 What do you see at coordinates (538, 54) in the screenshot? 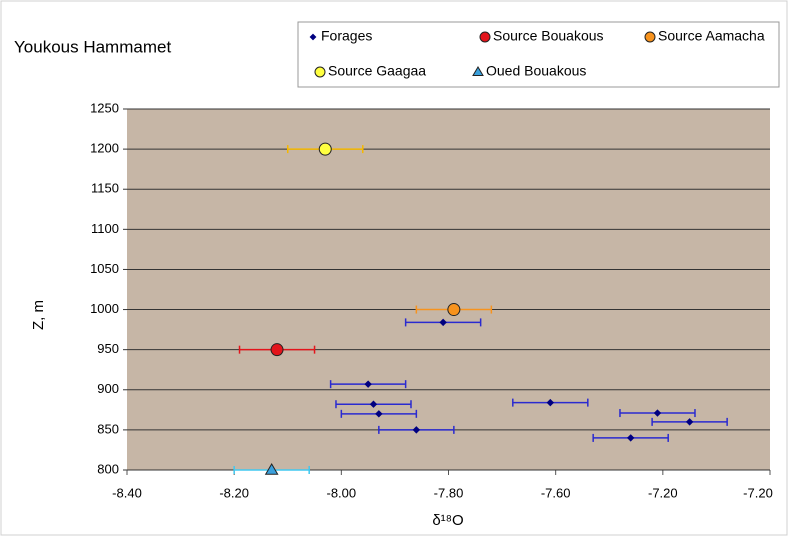
I see `legend` at bounding box center [538, 54].